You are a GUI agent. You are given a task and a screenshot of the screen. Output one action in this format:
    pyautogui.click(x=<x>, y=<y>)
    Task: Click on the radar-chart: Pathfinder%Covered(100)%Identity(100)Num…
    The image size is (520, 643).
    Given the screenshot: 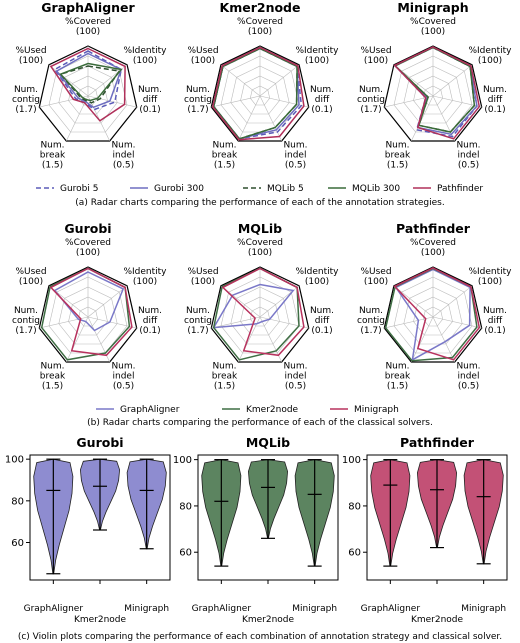 What is the action you would take?
    pyautogui.click(x=434, y=306)
    